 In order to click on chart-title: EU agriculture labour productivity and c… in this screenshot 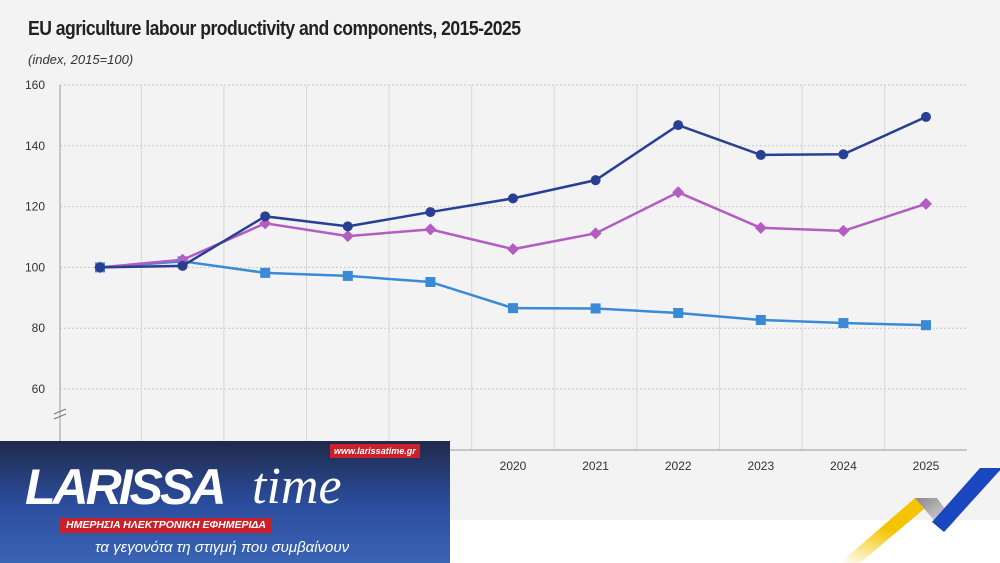, I will do `click(274, 29)`.